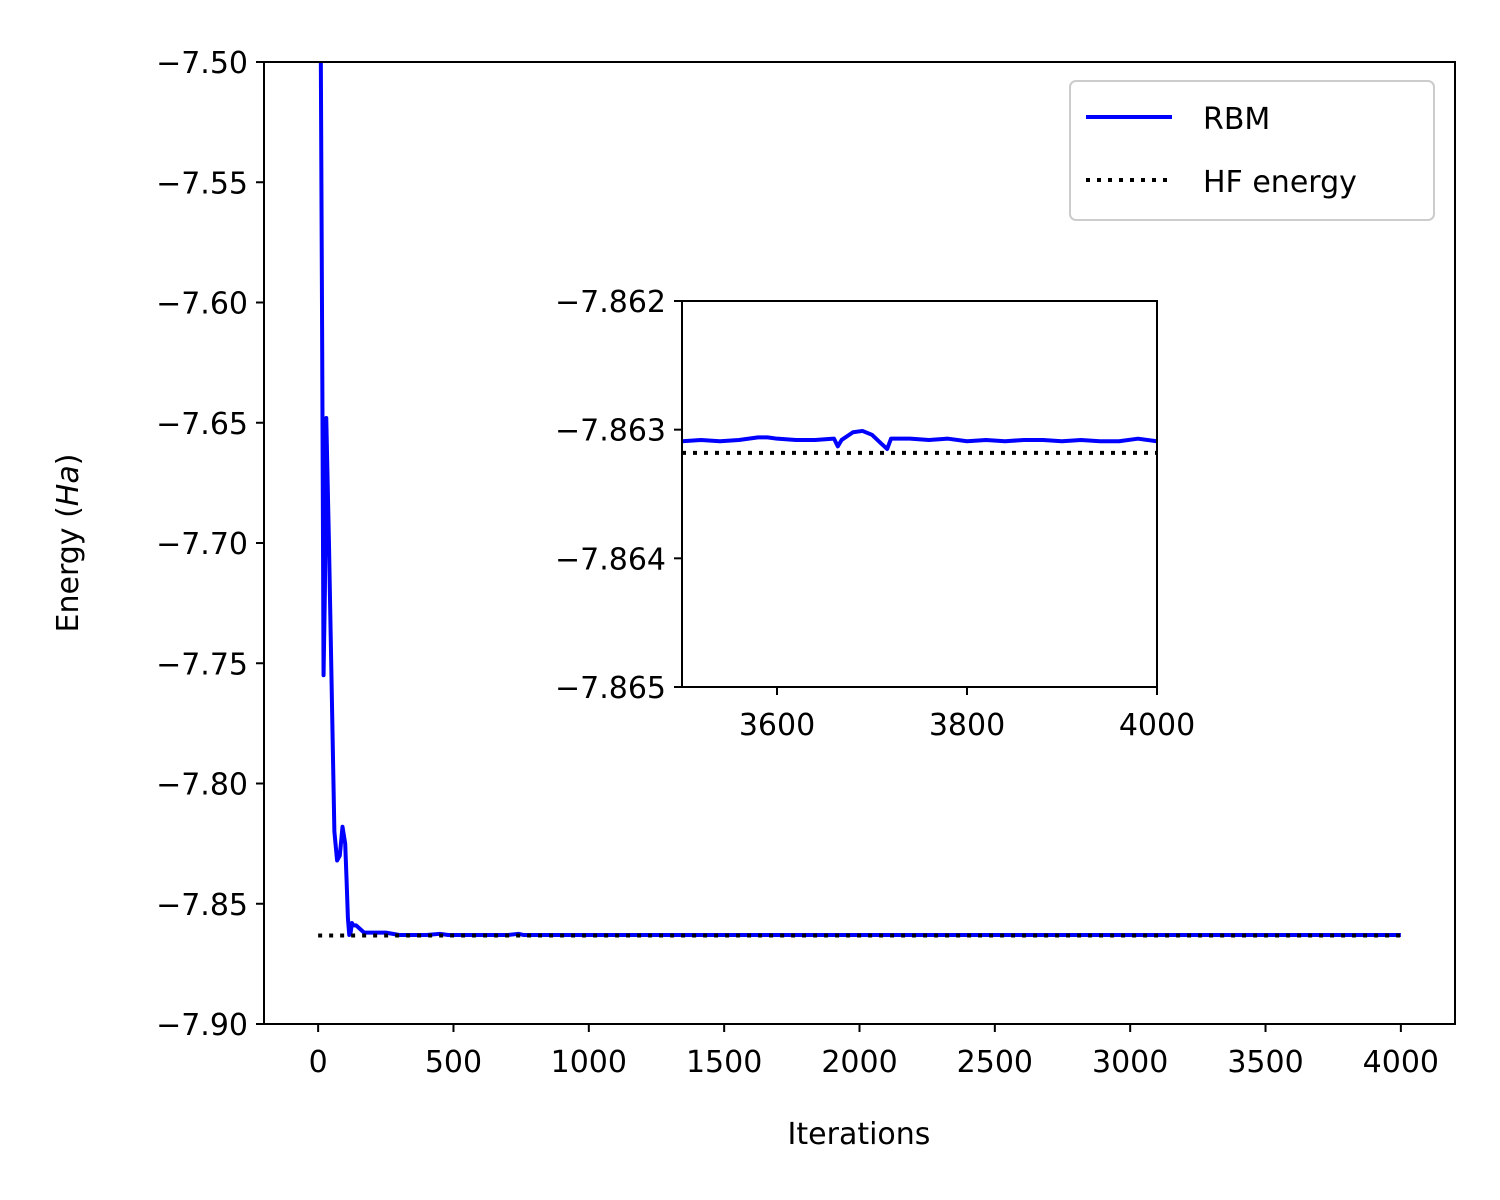 The image size is (1500, 1200). What do you see at coordinates (202, 905) in the screenshot?
I see `main-y-tick-label: −7.85` at bounding box center [202, 905].